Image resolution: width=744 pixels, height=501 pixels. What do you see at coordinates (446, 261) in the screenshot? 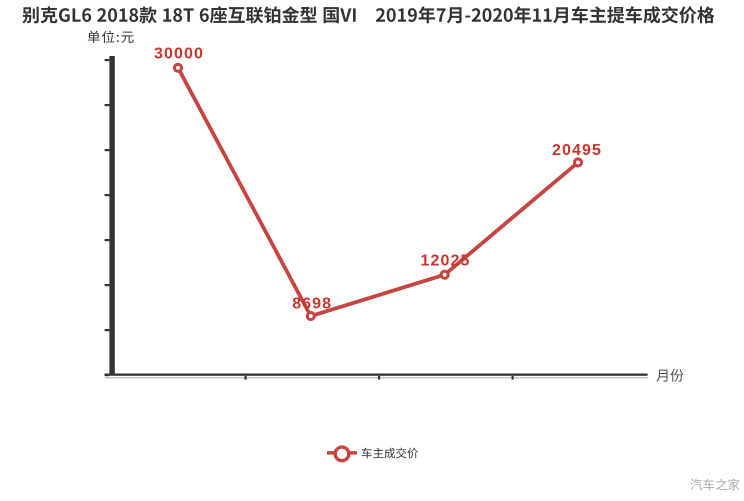
I see `svg-text: 12025` at bounding box center [446, 261].